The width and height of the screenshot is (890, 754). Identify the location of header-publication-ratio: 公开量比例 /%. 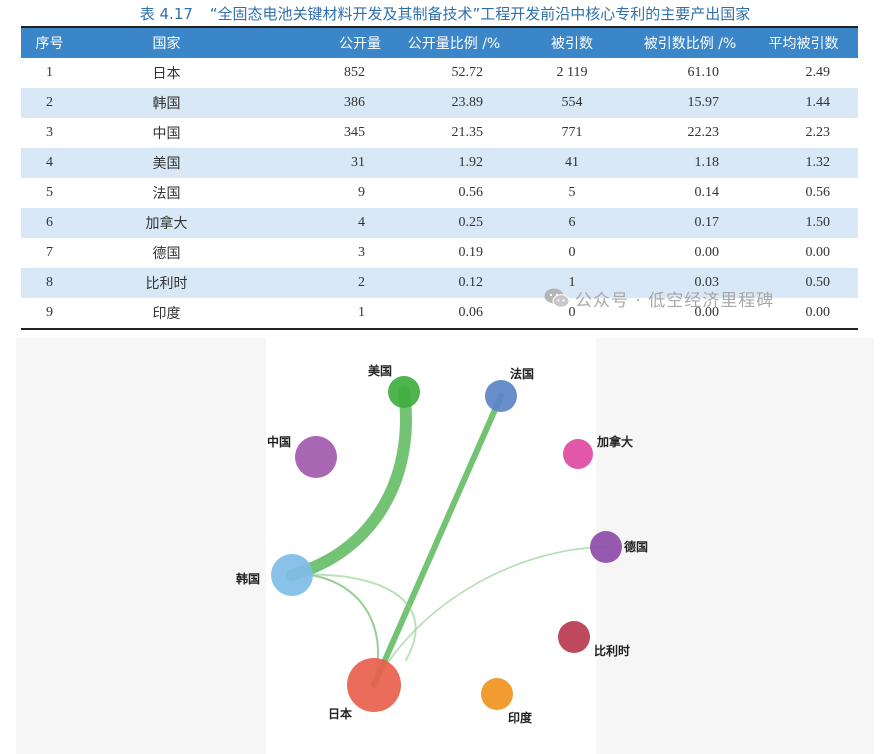
(454, 42).